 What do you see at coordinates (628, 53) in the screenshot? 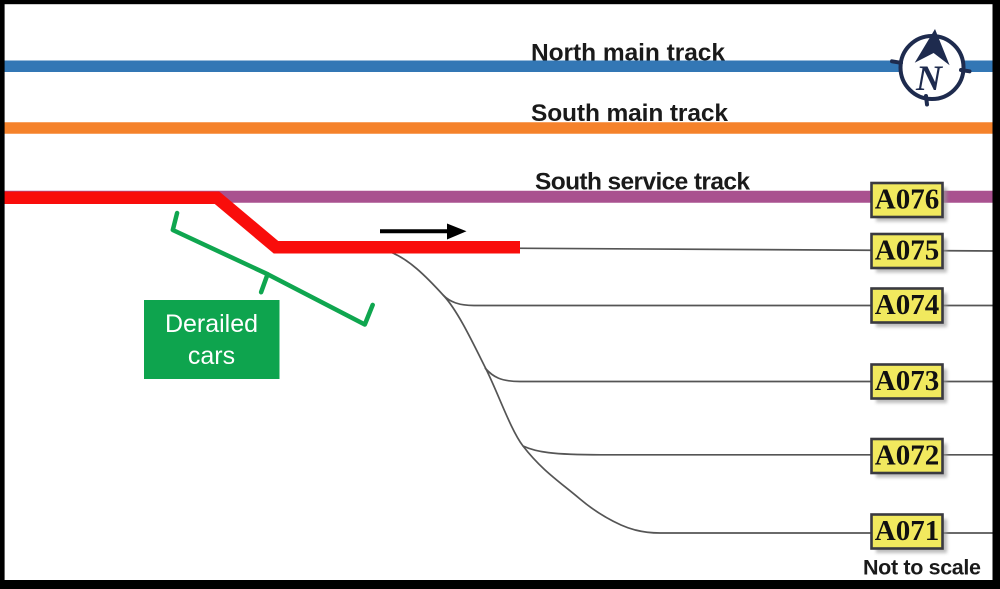
I see `svg-text: North main track` at bounding box center [628, 53].